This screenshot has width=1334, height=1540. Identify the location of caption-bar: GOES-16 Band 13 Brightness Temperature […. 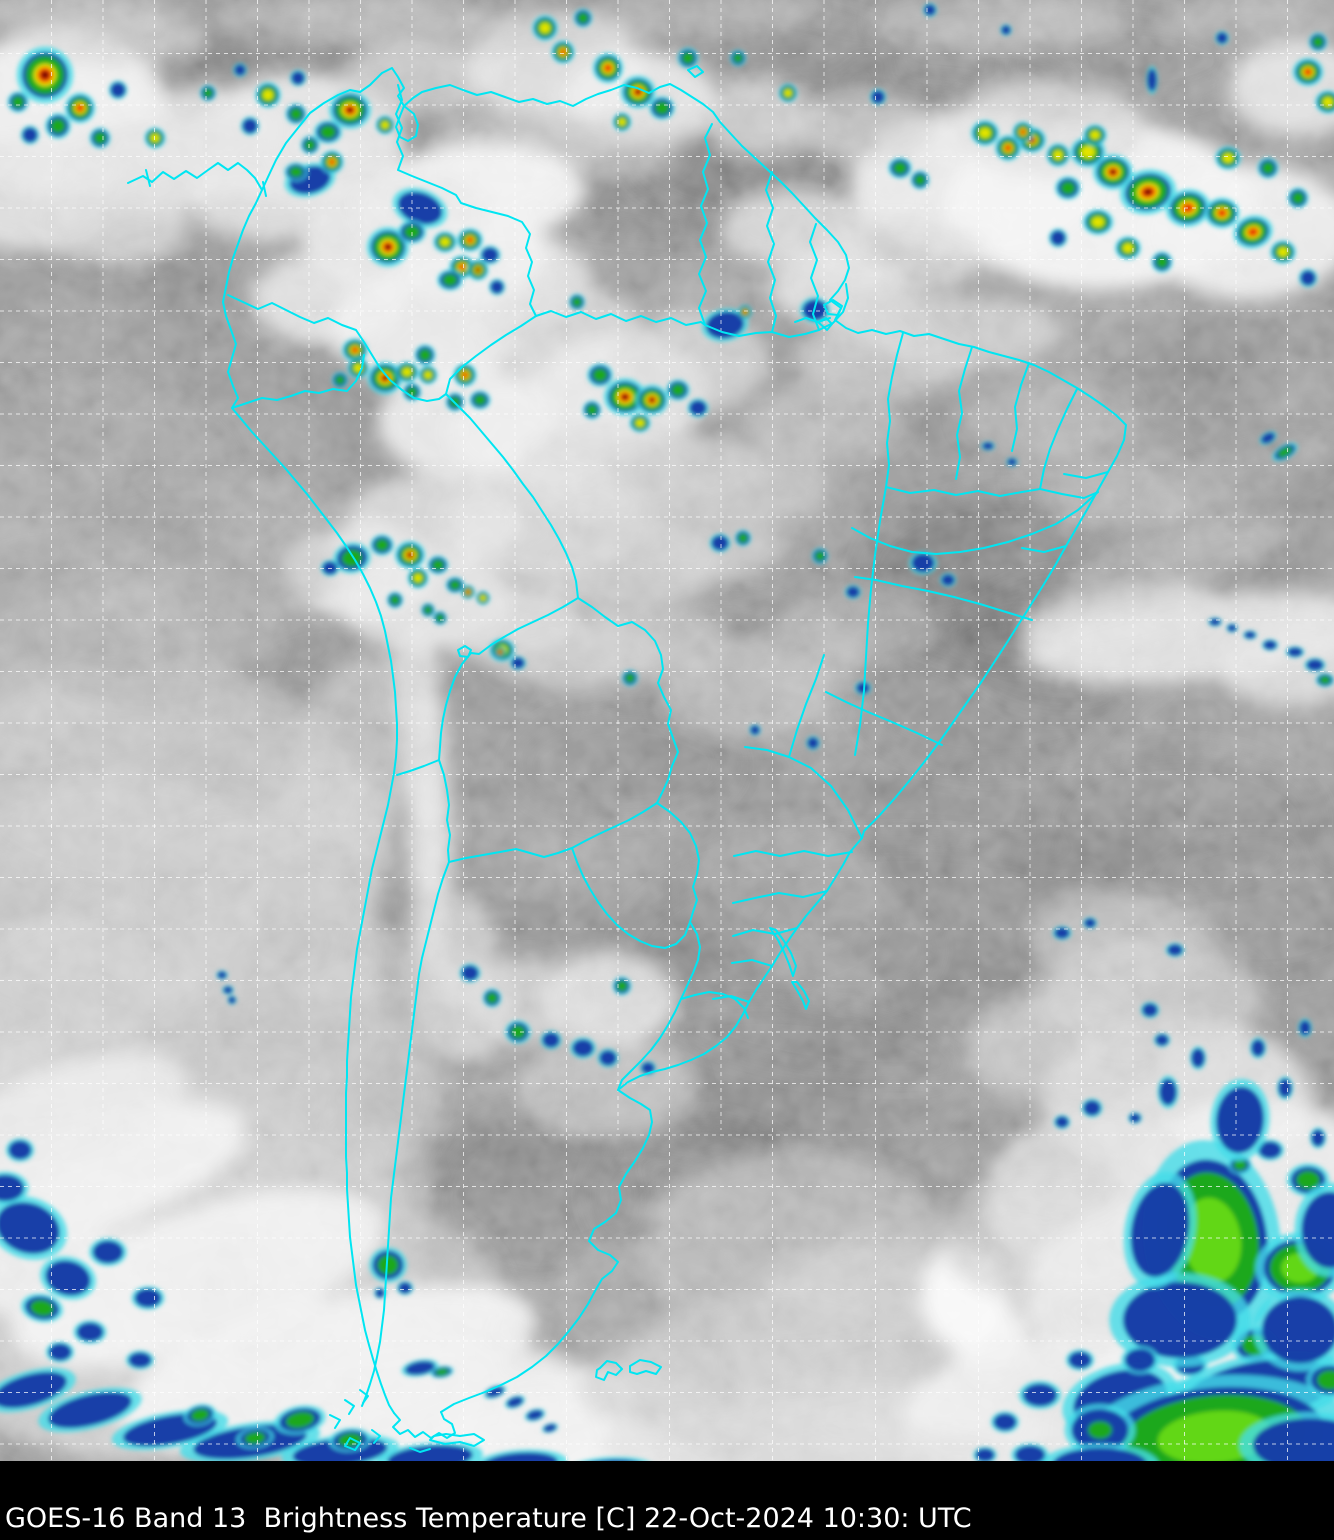
(667, 1500).